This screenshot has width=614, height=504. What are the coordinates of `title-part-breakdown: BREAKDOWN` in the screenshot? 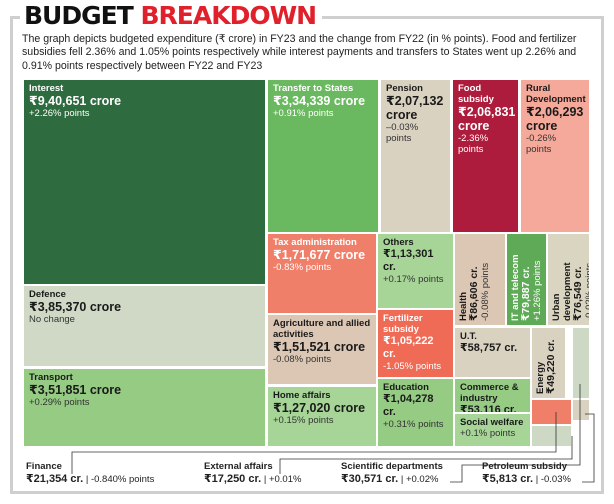 It's located at (228, 15).